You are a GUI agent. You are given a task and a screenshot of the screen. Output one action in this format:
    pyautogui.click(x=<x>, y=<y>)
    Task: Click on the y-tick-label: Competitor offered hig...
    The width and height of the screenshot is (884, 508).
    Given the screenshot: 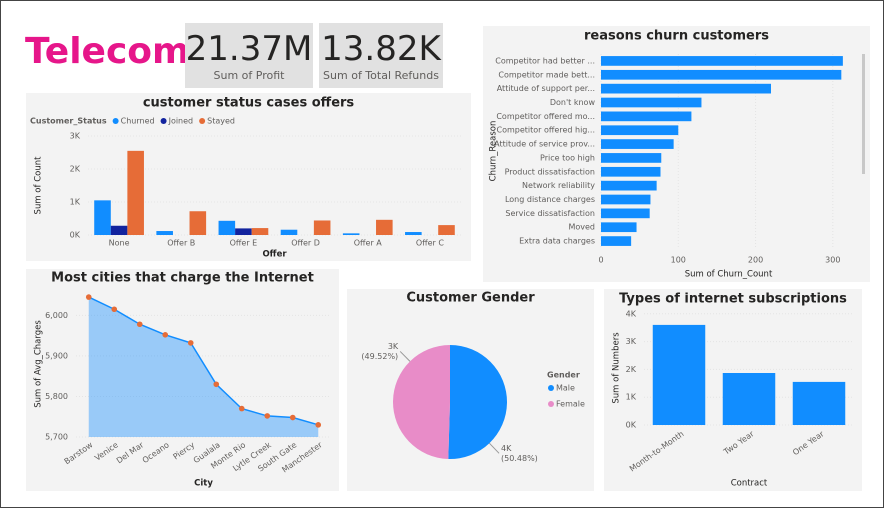 What is the action you would take?
    pyautogui.click(x=546, y=130)
    